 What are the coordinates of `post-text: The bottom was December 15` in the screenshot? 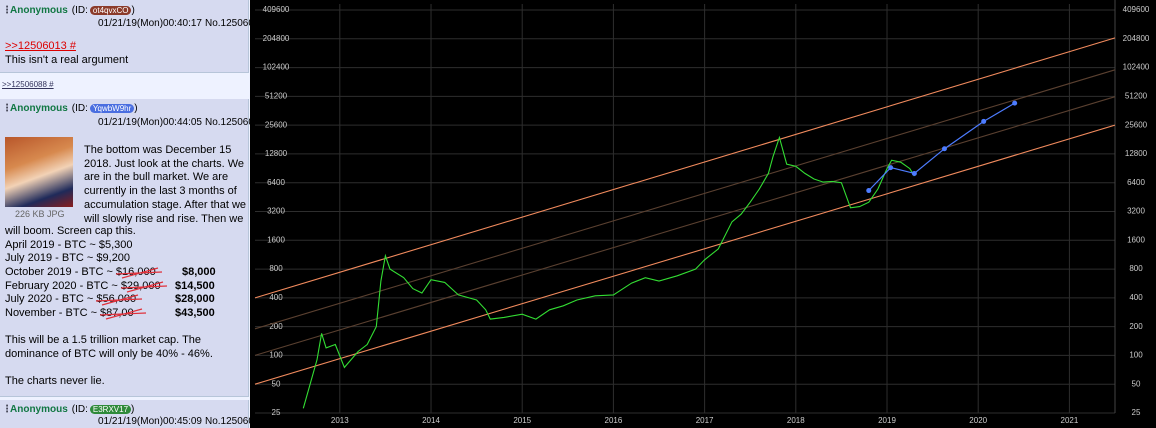 It's located at (158, 150).